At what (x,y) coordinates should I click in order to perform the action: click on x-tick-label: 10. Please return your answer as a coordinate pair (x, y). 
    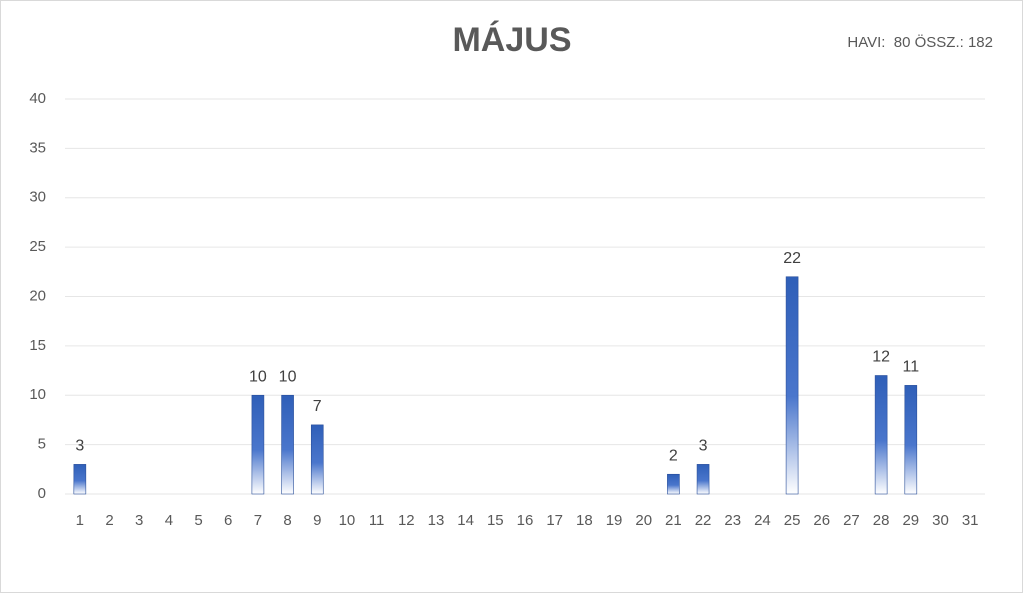
    Looking at the image, I should click on (347, 520).